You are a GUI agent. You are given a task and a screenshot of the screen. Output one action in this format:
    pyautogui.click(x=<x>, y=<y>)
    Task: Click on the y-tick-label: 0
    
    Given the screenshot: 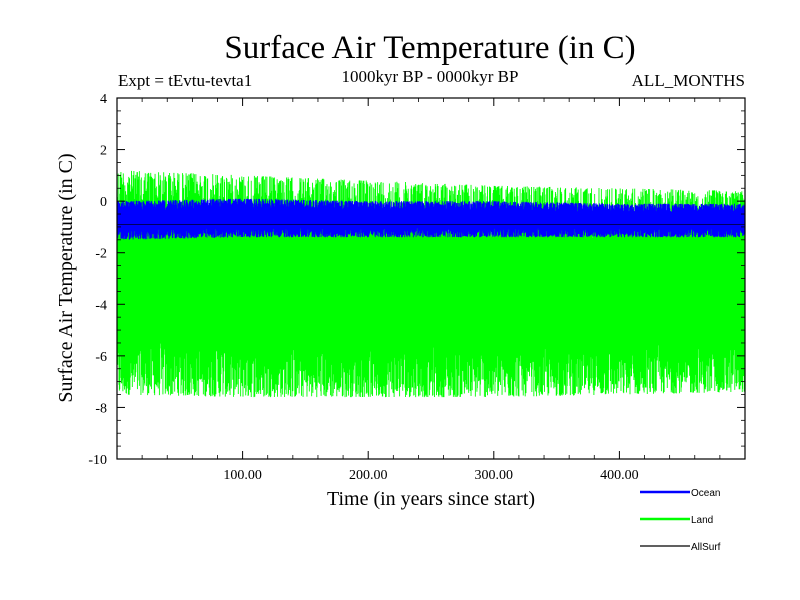 What is the action you would take?
    pyautogui.click(x=103, y=202)
    